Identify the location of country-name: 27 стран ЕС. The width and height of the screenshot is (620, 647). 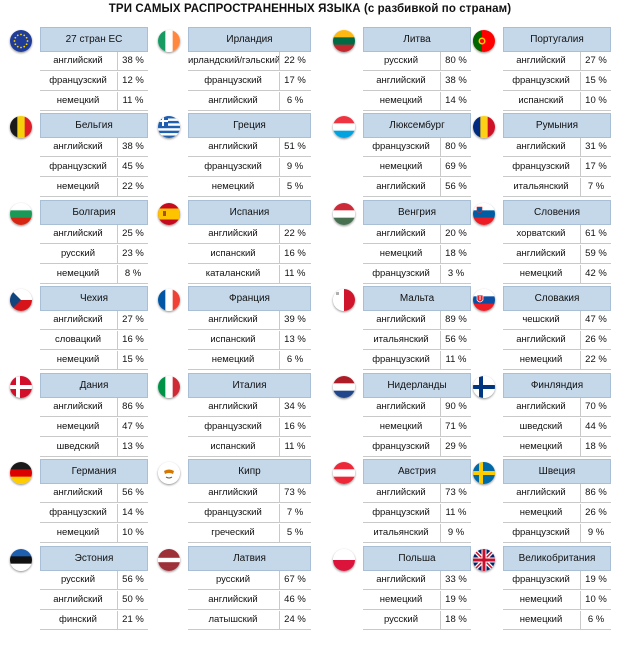
(94, 39).